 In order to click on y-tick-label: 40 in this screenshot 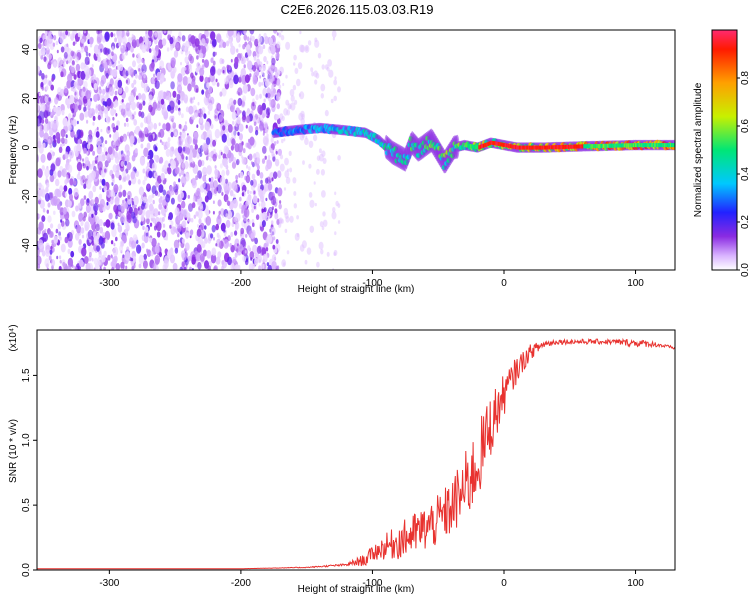, I will do `click(26, 50)`.